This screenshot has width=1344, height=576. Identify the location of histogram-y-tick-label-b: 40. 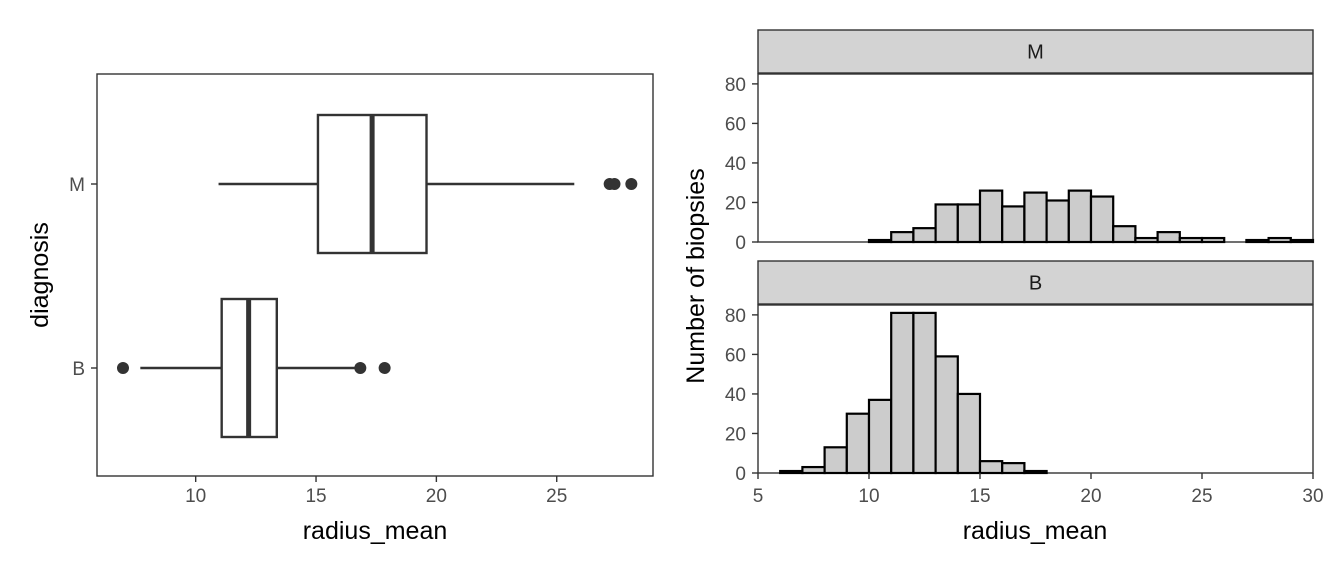
(735, 395).